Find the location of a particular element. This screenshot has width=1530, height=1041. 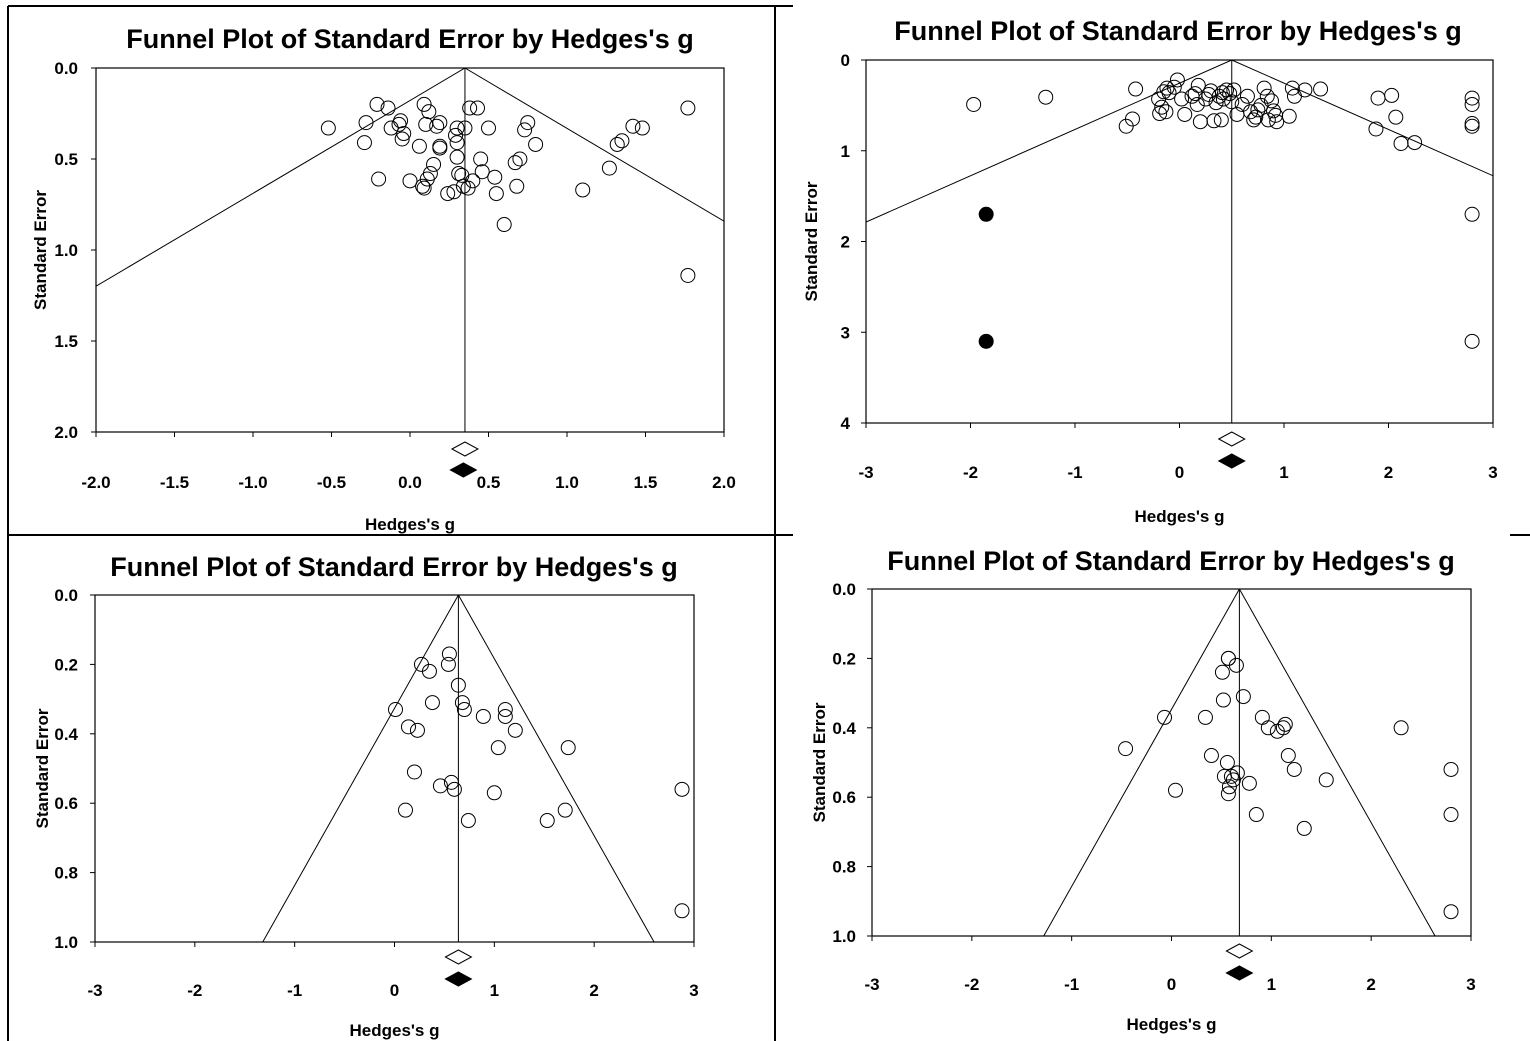

imputed-summary-diamond is located at coordinates (1231, 461).